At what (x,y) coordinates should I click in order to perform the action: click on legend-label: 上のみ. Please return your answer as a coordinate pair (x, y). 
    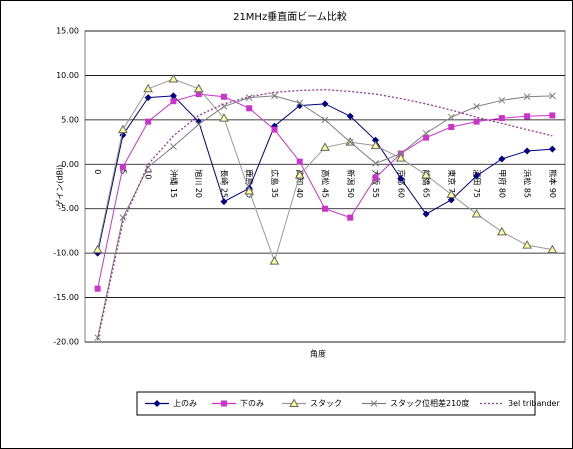
    Looking at the image, I should click on (185, 403).